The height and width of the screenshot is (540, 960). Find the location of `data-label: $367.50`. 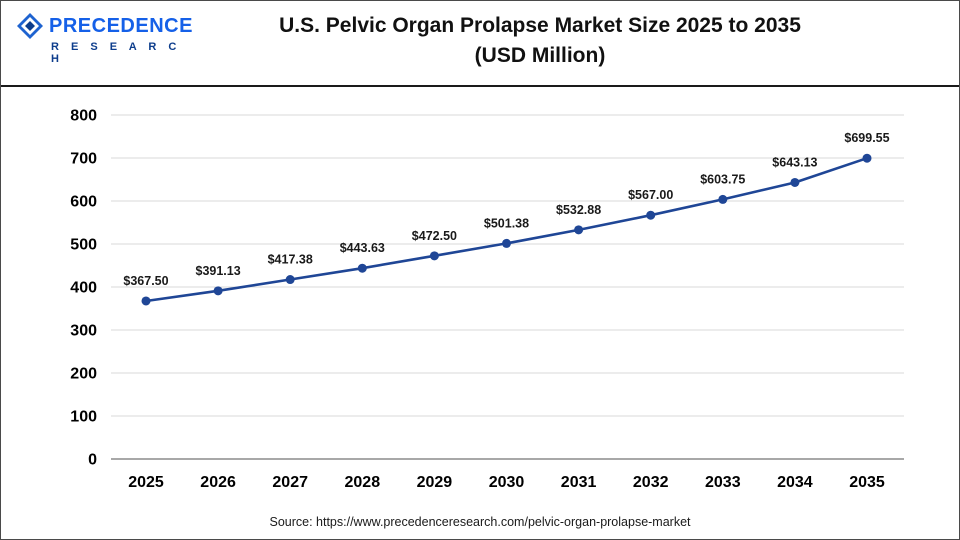

data-label: $367.50 is located at coordinates (145, 281).